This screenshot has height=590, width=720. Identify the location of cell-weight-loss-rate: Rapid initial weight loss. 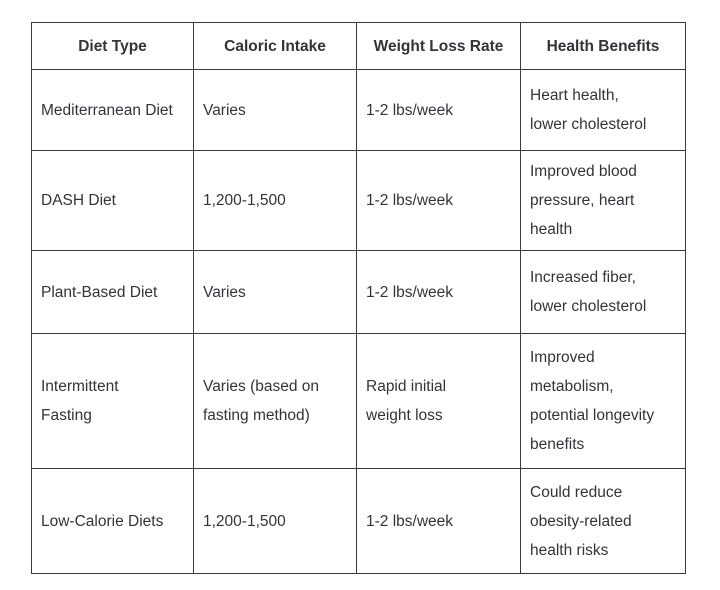
(438, 401).